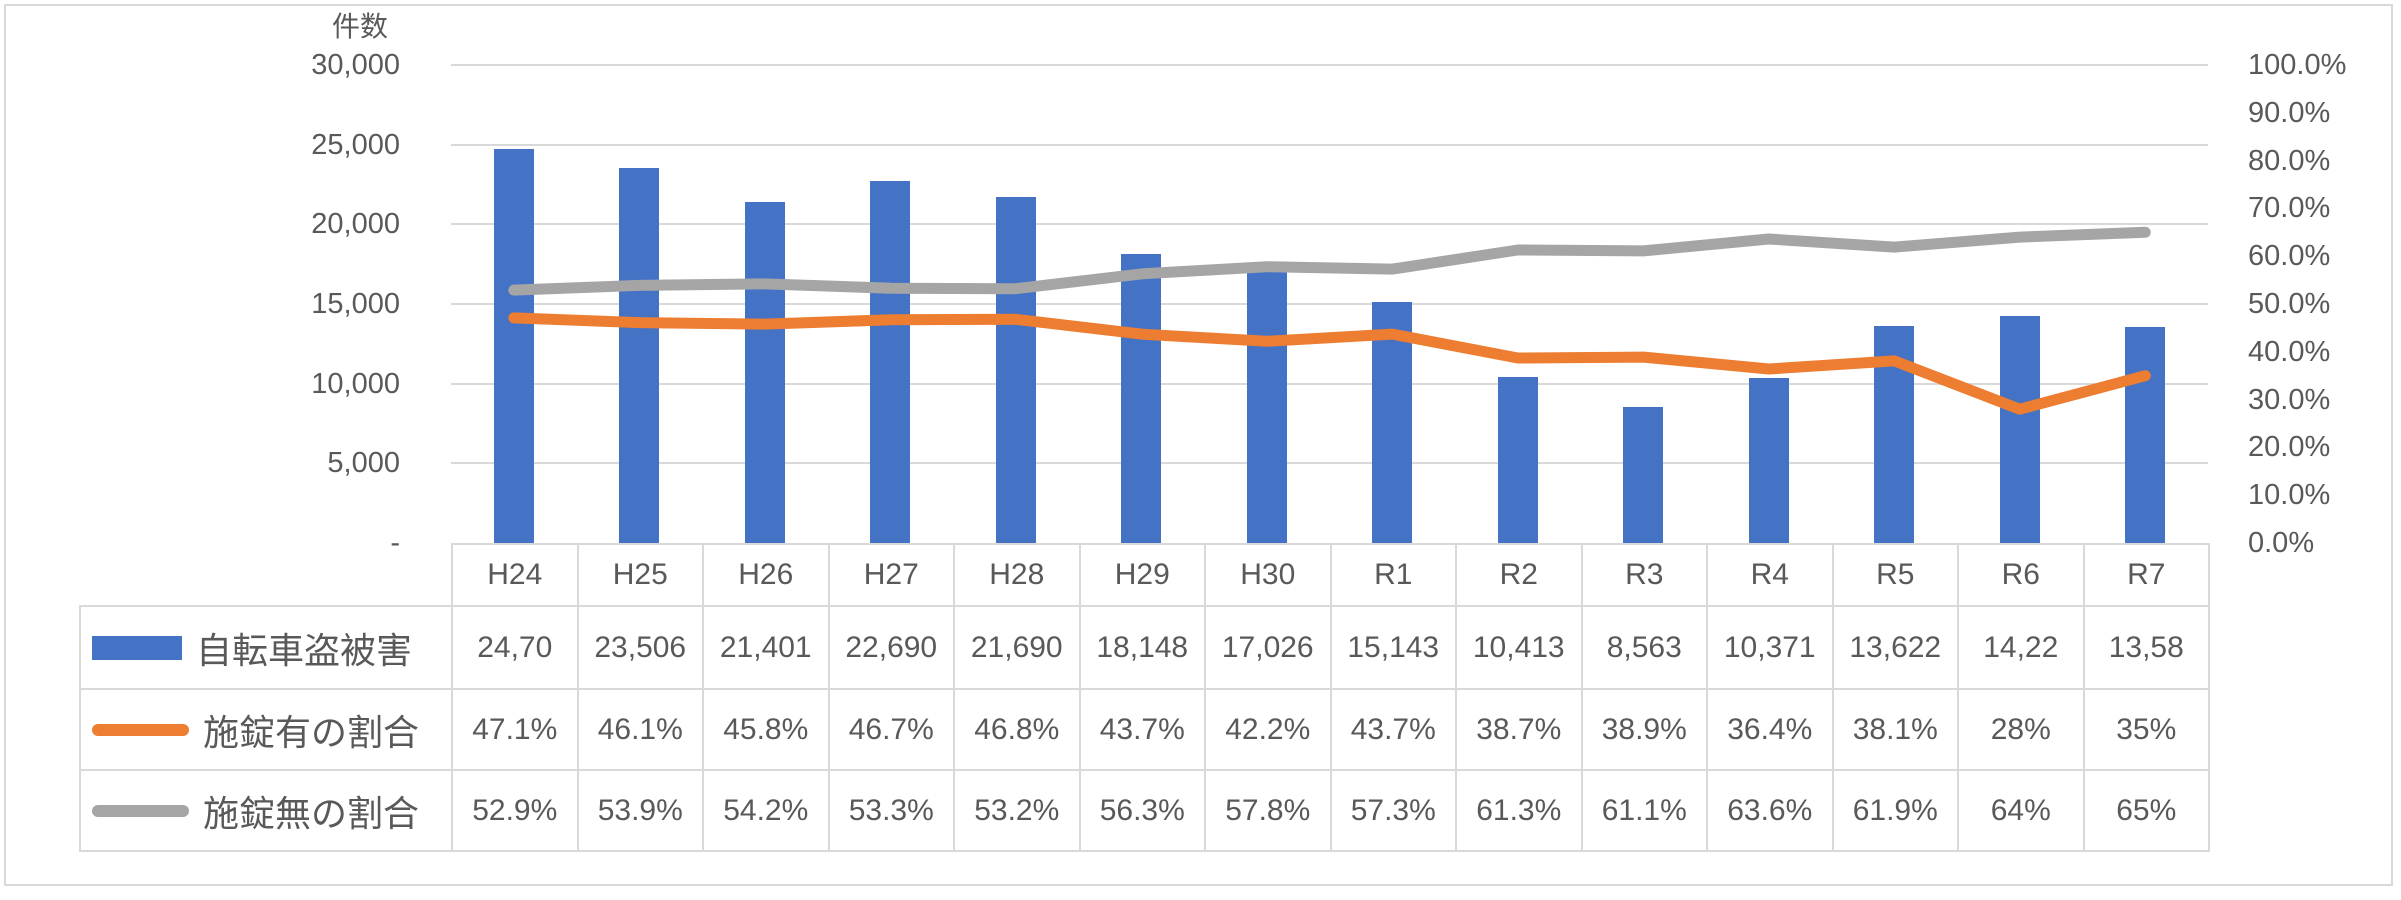  I want to click on table-header-R2: R2, so click(1519, 575).